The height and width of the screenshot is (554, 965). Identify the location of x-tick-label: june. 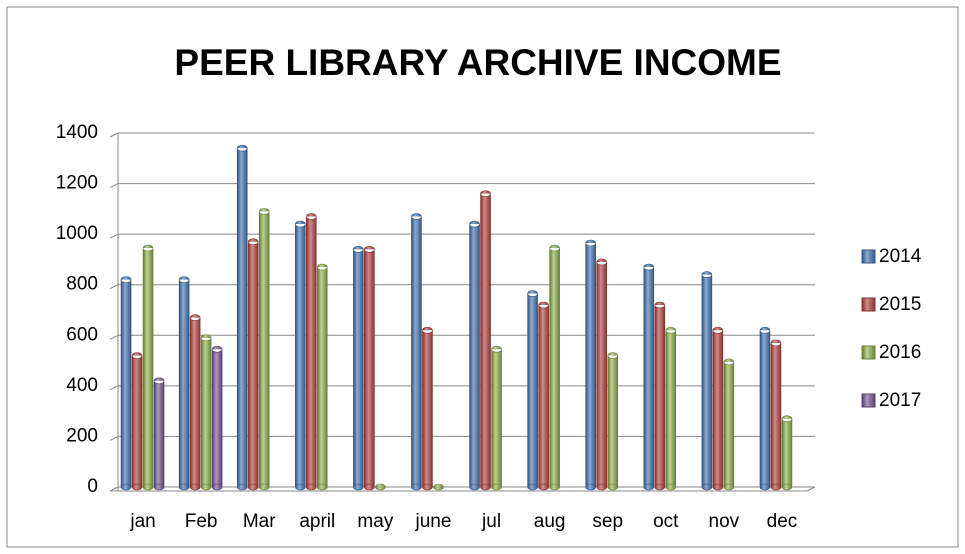
(432, 521).